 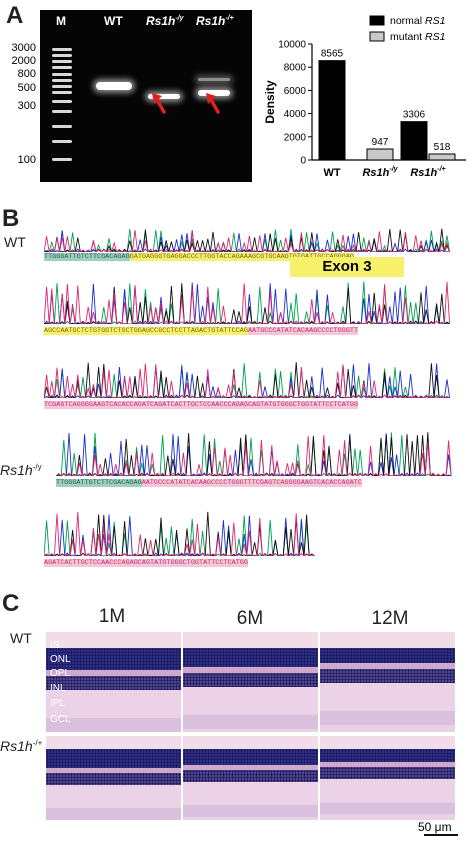 What do you see at coordinates (23, 48) in the screenshot?
I see `ladder-label: 3000` at bounding box center [23, 48].